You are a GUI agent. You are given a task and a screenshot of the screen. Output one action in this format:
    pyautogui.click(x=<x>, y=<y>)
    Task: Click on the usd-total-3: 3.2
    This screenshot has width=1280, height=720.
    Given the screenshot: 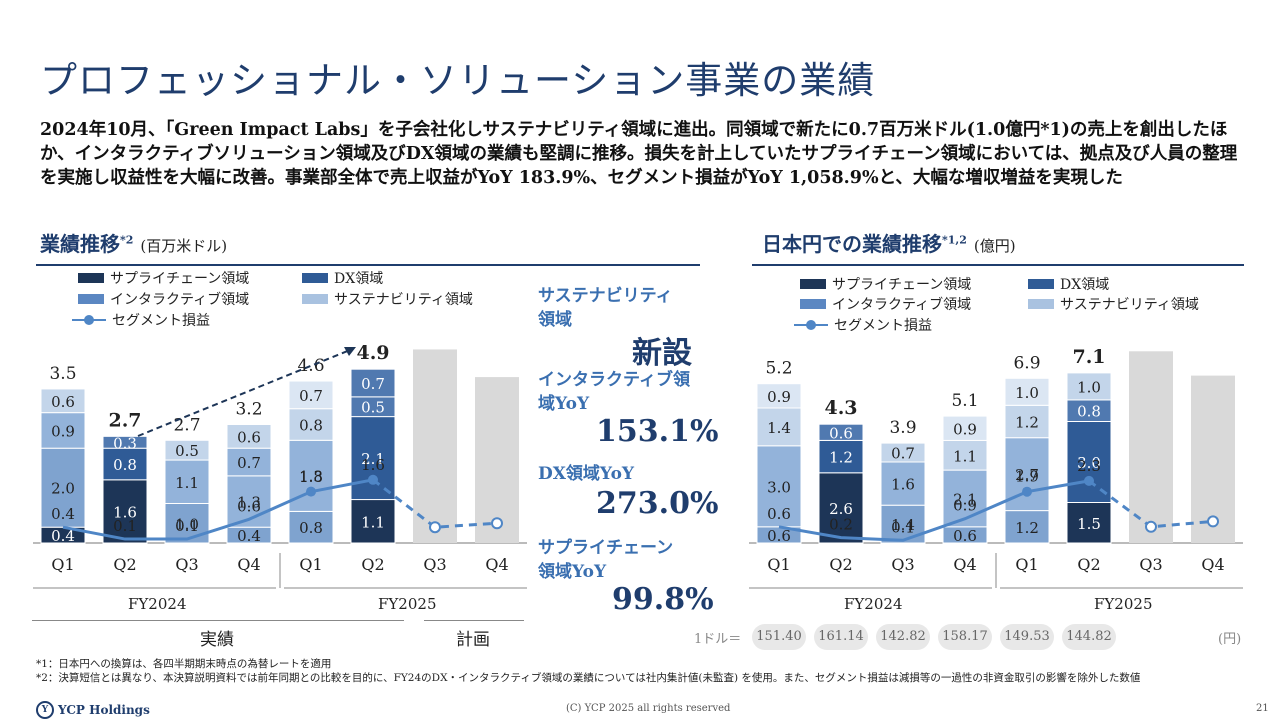 What is the action you would take?
    pyautogui.click(x=248, y=410)
    